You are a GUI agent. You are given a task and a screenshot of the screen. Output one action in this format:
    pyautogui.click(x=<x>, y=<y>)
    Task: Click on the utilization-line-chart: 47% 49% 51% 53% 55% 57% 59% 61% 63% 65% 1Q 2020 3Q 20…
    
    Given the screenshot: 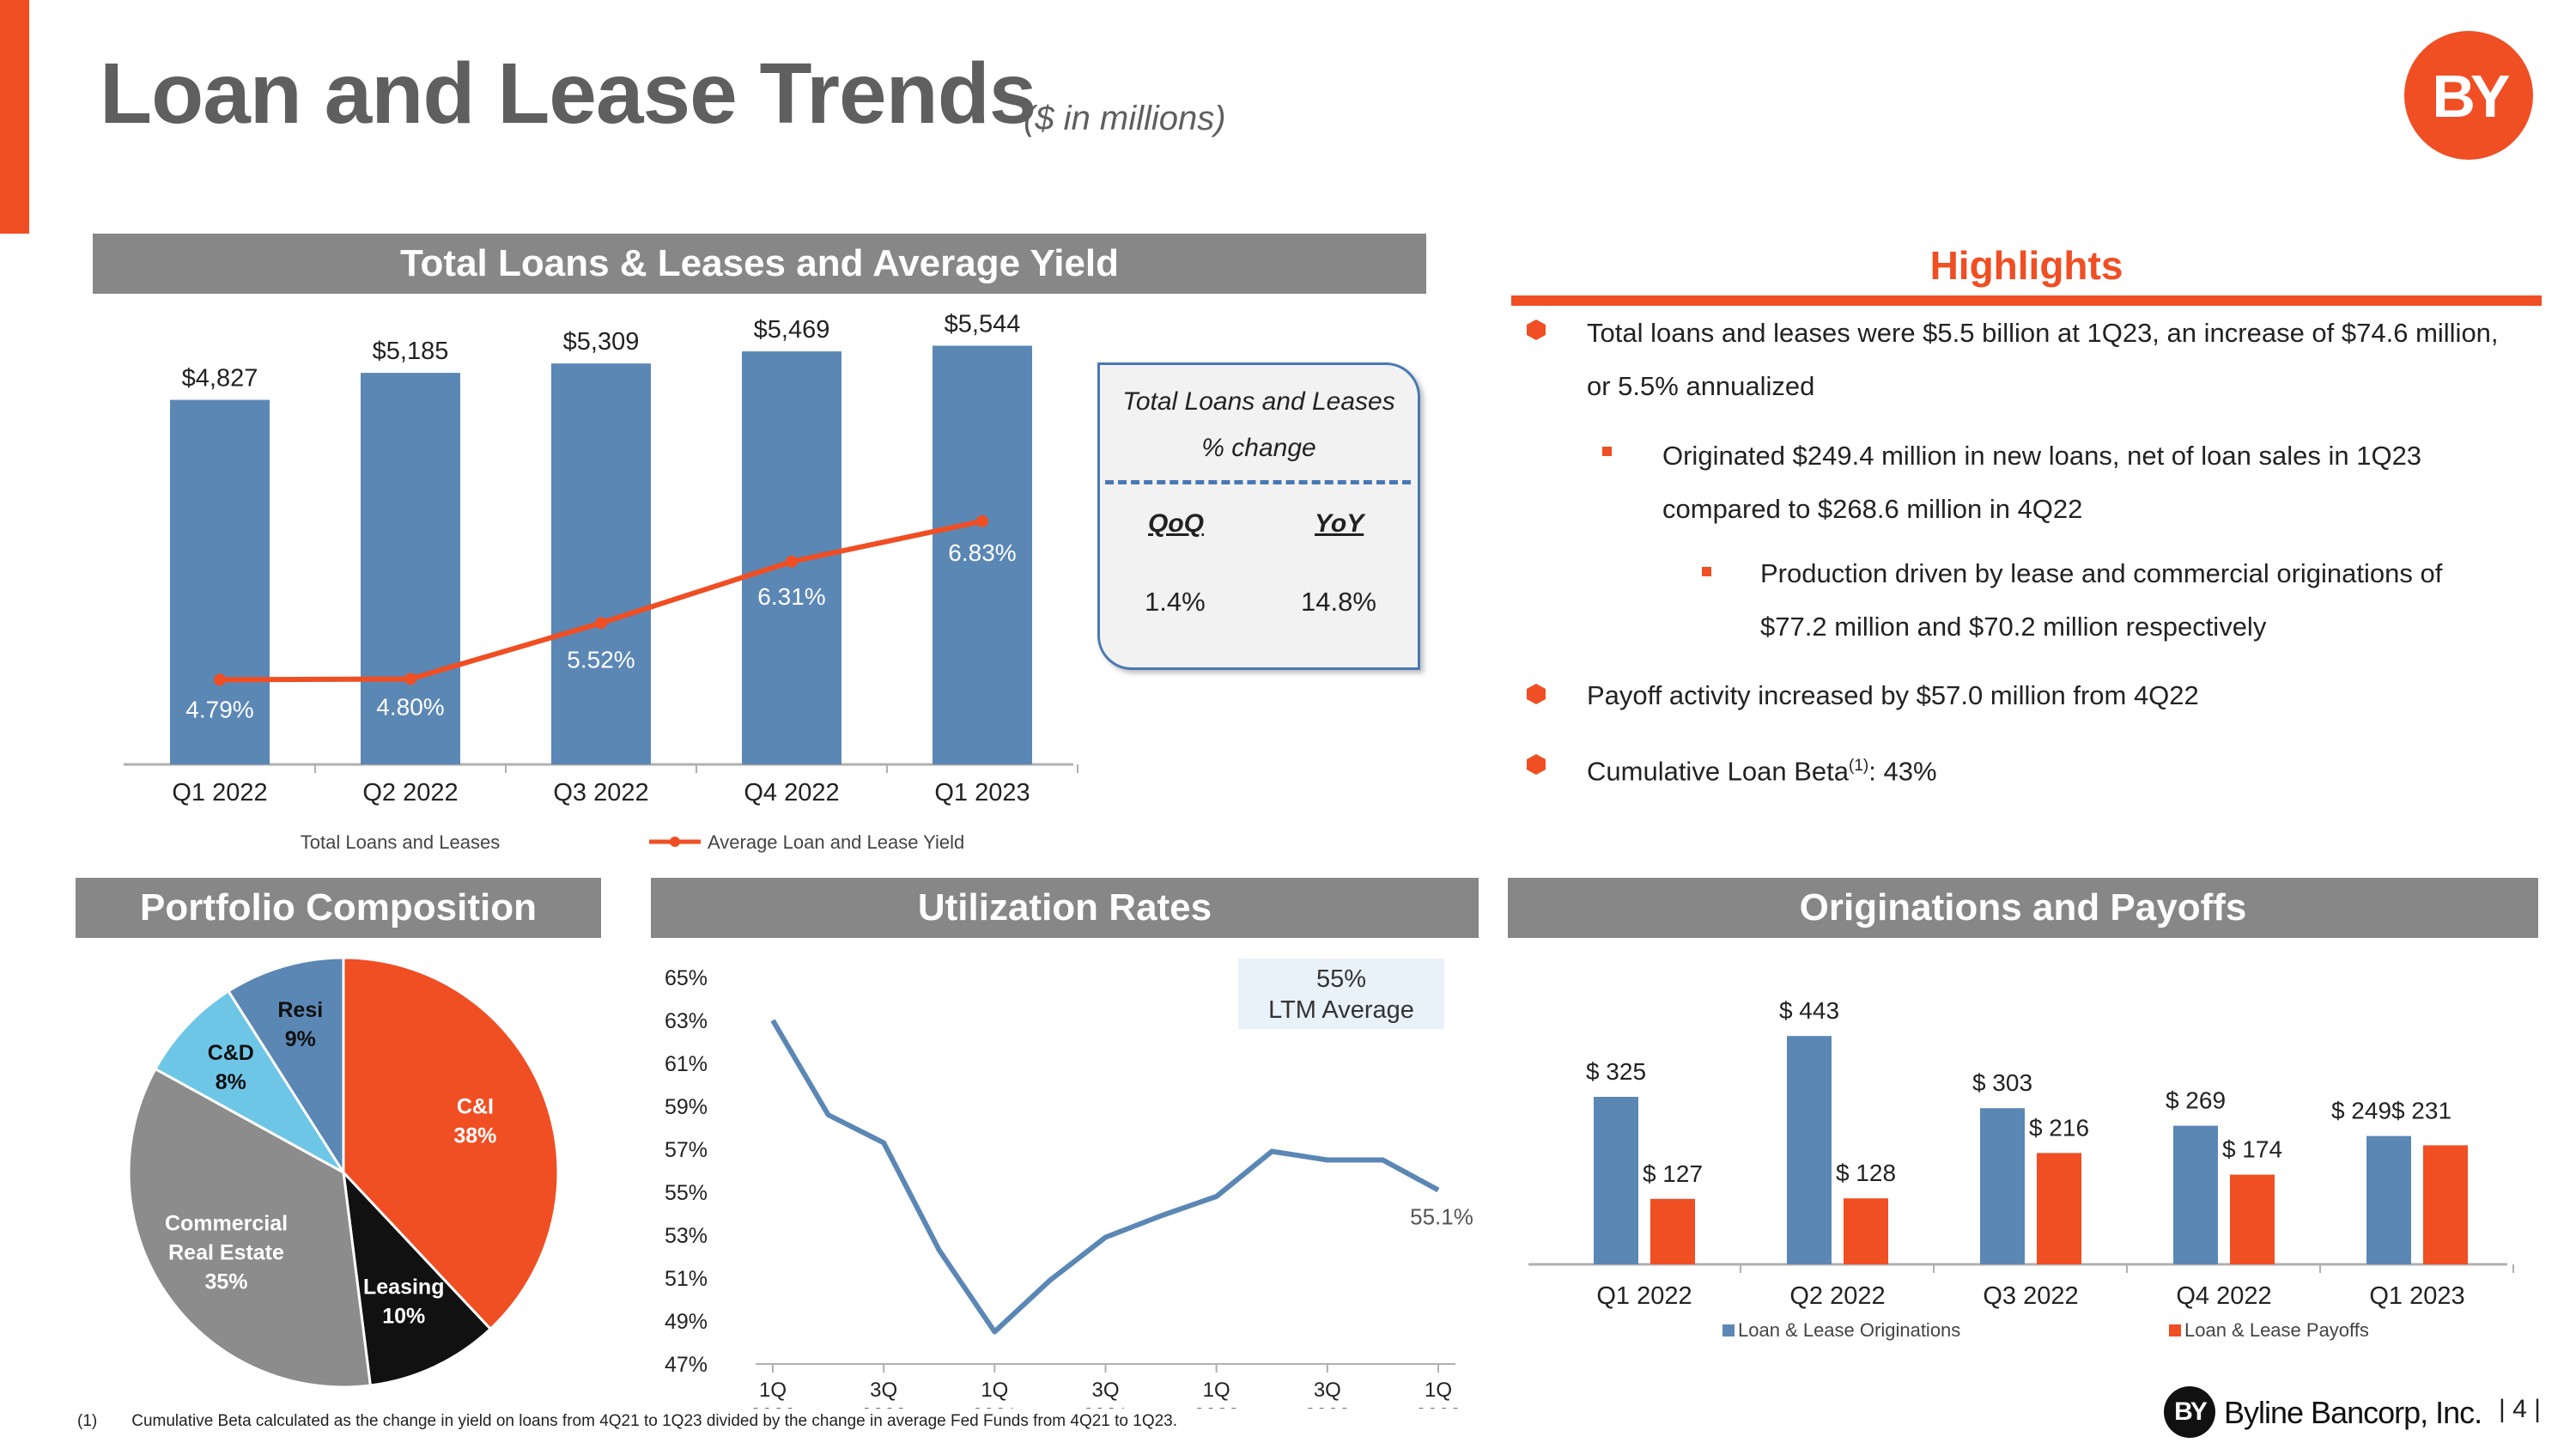 What is the action you would take?
    pyautogui.click(x=1069, y=1187)
    